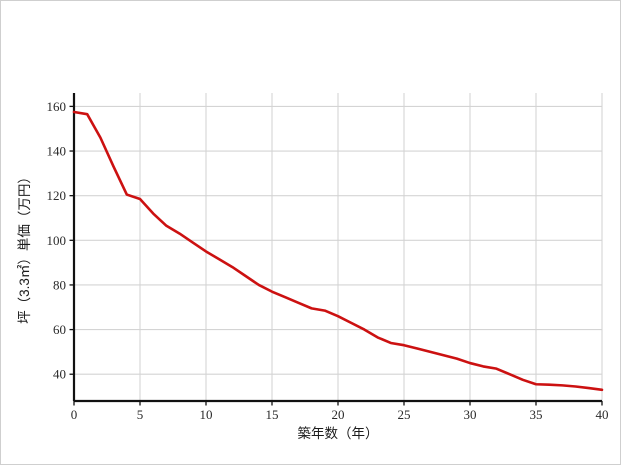 The image size is (621, 465). What do you see at coordinates (470, 414) in the screenshot?
I see `x-tick-label: 30` at bounding box center [470, 414].